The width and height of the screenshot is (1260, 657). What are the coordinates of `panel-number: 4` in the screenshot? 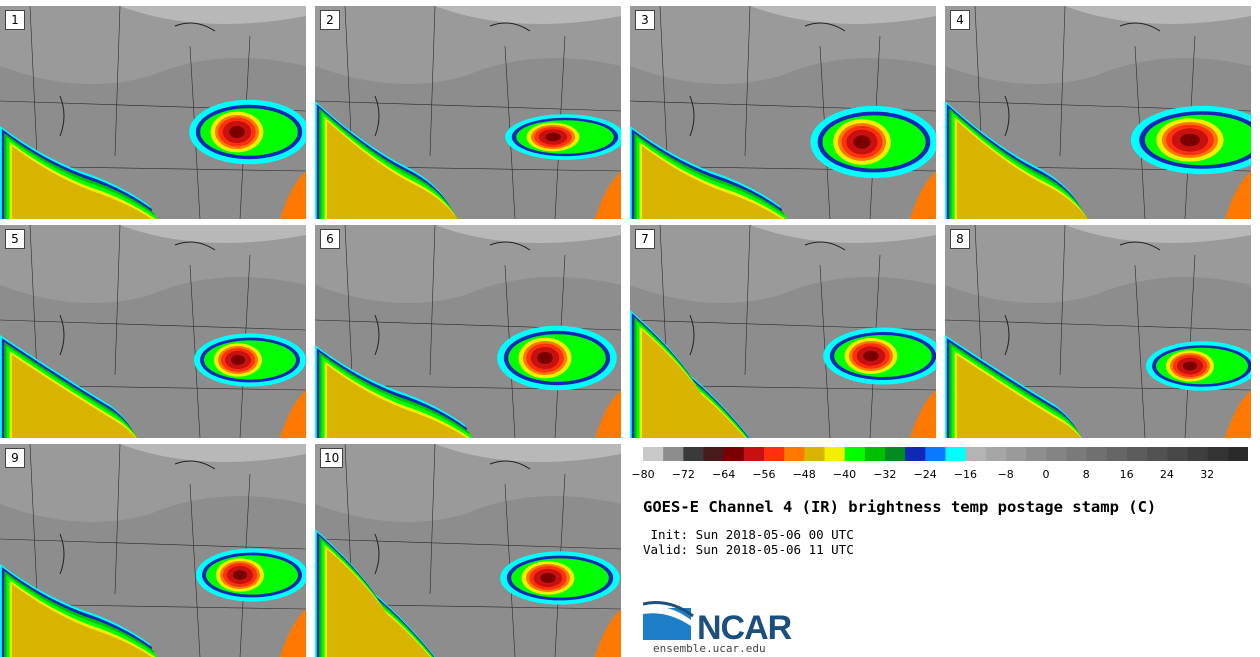 It's located at (960, 20).